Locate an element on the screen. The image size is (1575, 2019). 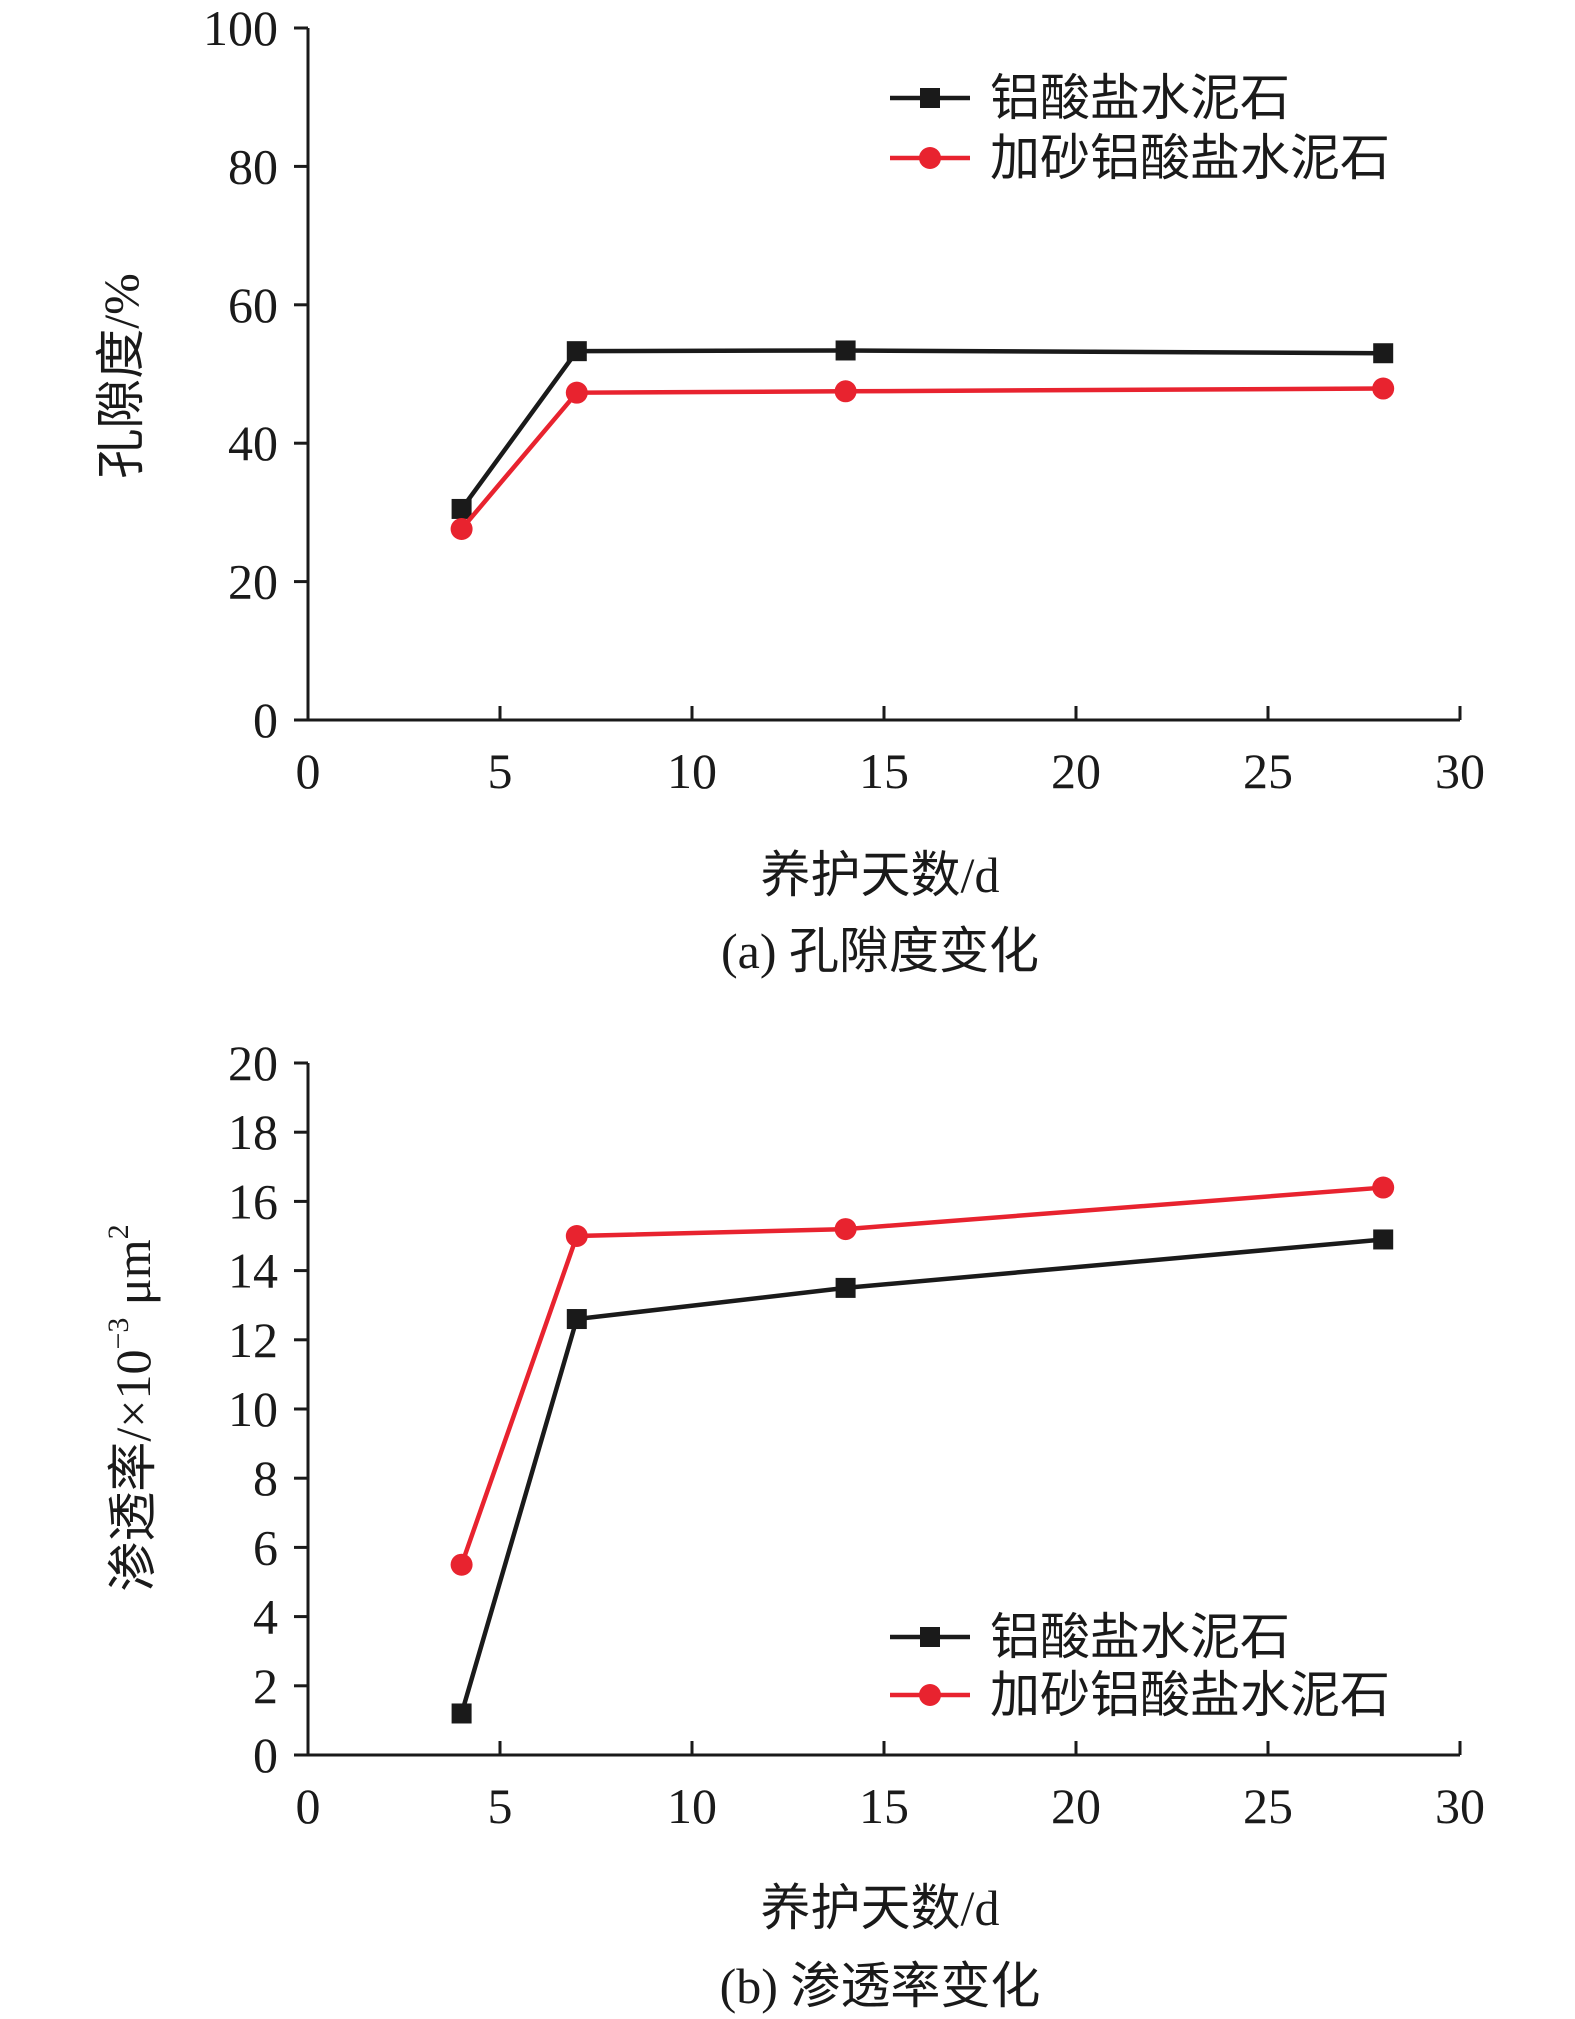
porosity-y-tick-label: 20 is located at coordinates (253, 582).